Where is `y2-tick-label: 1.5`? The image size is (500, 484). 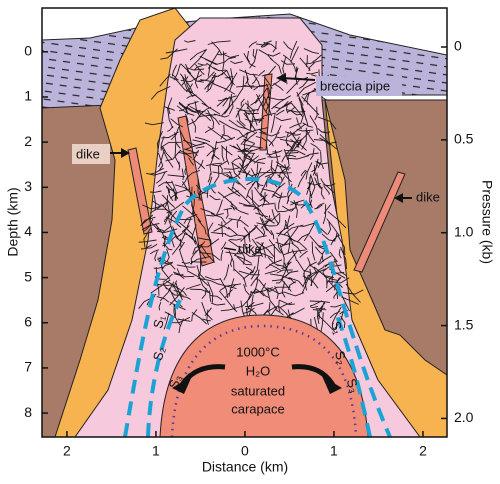
y2-tick-label: 1.5 is located at coordinates (464, 324).